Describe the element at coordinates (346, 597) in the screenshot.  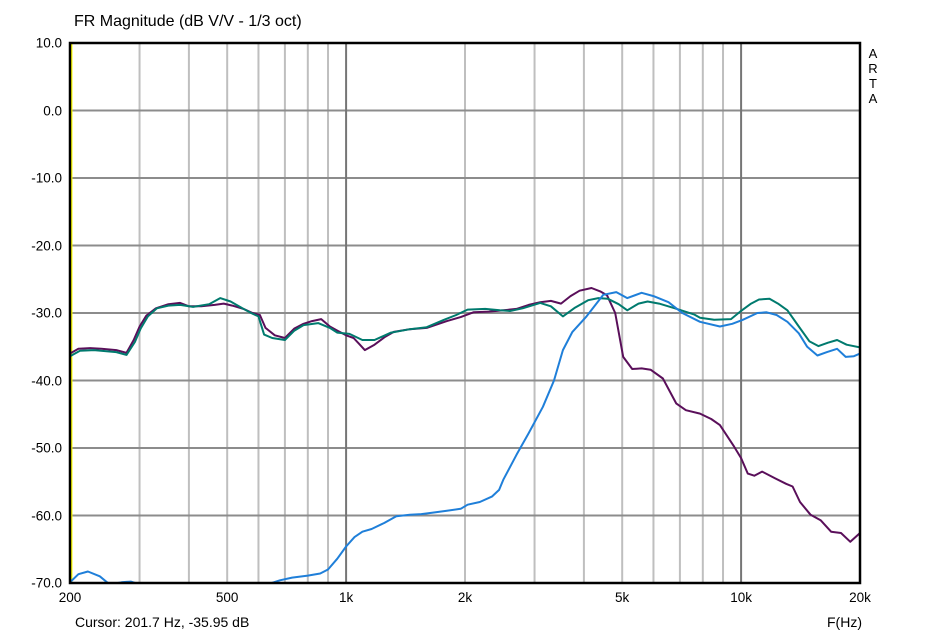
I see `x-tick-label: 1k` at that location.